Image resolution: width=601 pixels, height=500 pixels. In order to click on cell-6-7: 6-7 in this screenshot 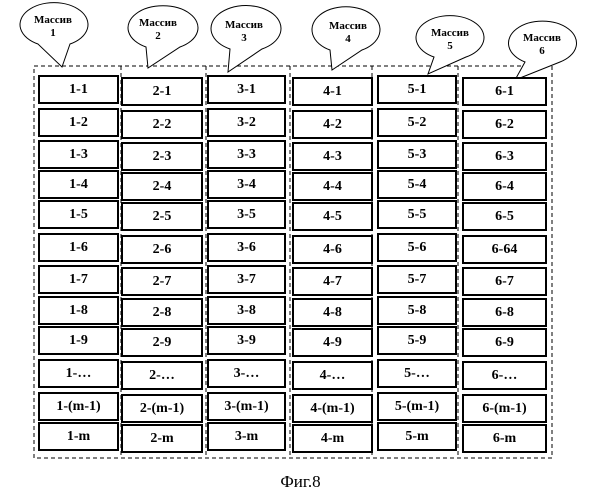, I will do `click(504, 281)`.